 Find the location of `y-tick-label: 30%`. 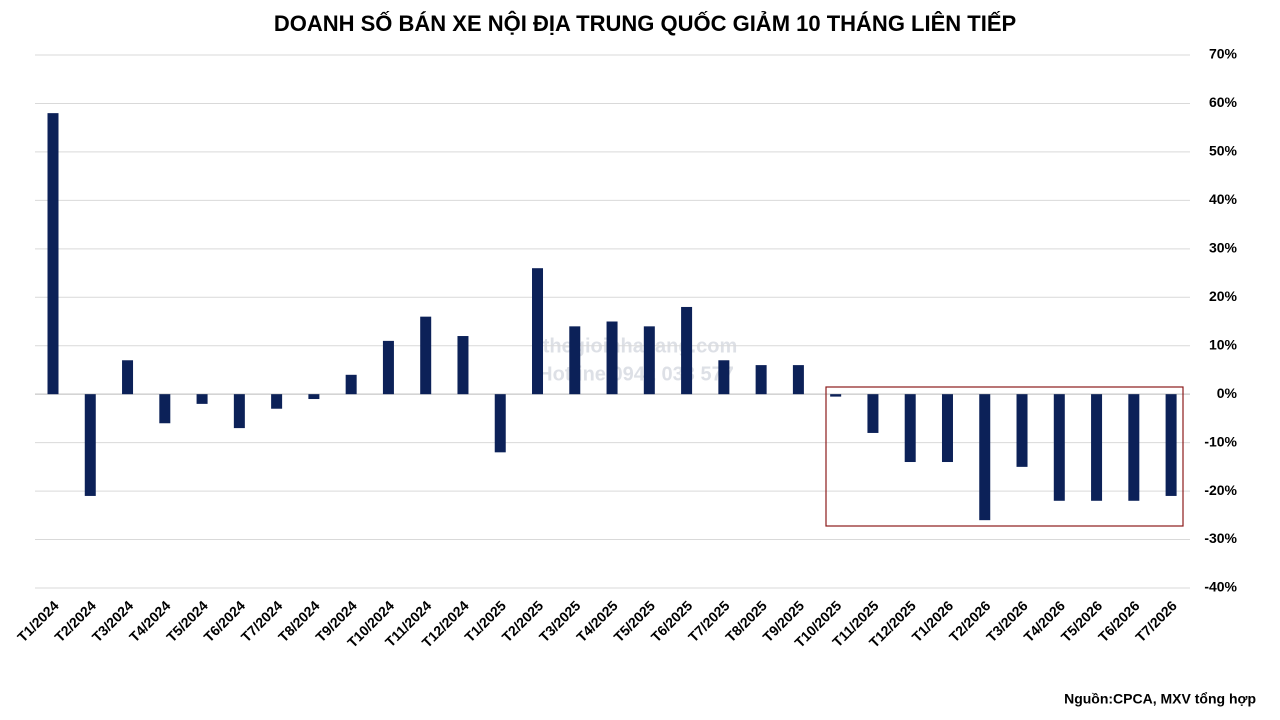

y-tick-label: 30% is located at coordinates (1223, 248).